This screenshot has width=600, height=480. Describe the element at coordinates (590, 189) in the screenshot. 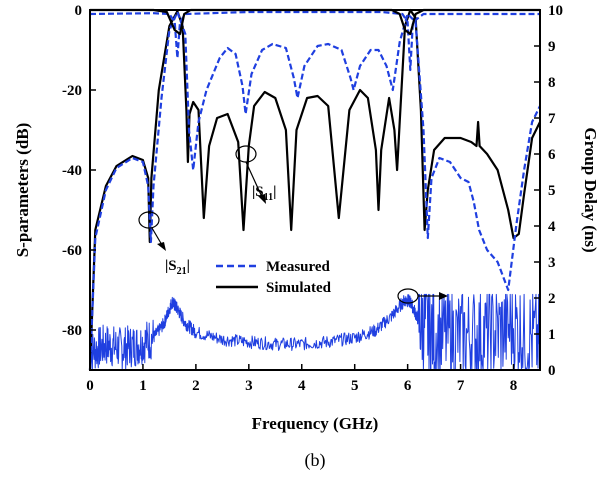

I see `y2-axis-title: Group Delay (ns)` at that location.